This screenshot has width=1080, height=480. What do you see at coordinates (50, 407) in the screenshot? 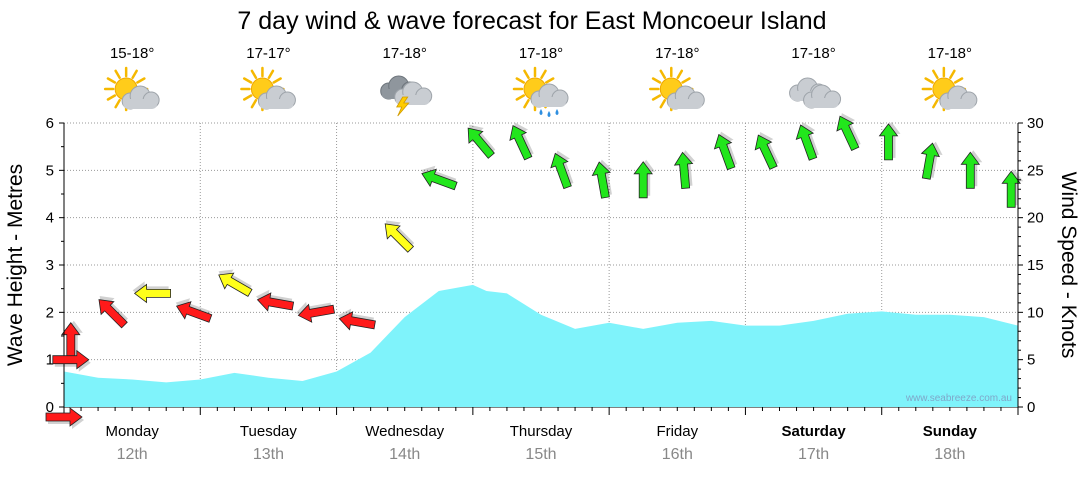
I see `left-tick-label: 0` at bounding box center [50, 407].